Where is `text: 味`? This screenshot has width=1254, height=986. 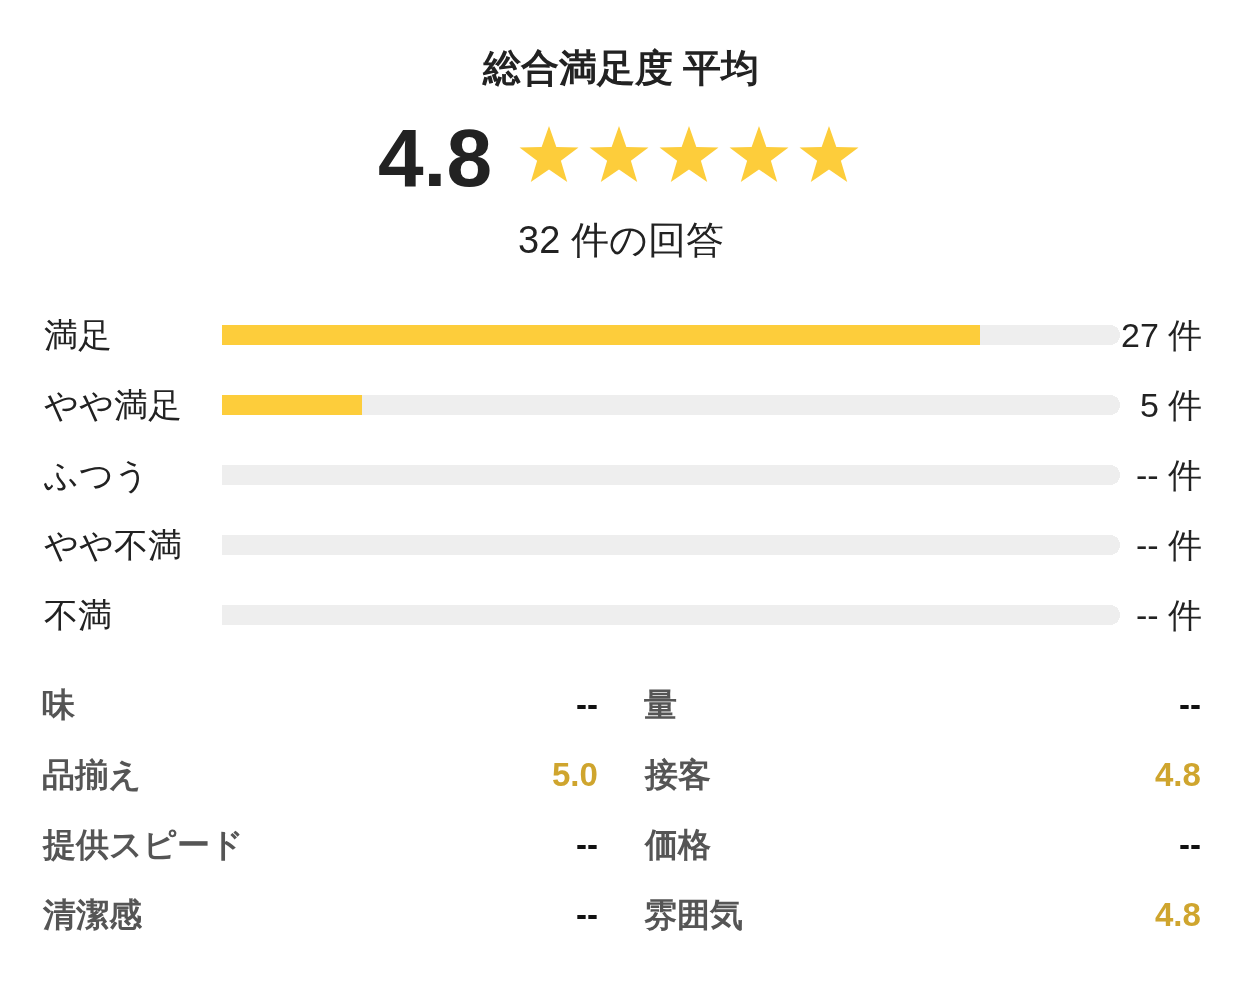
text: 味 is located at coordinates (59, 704).